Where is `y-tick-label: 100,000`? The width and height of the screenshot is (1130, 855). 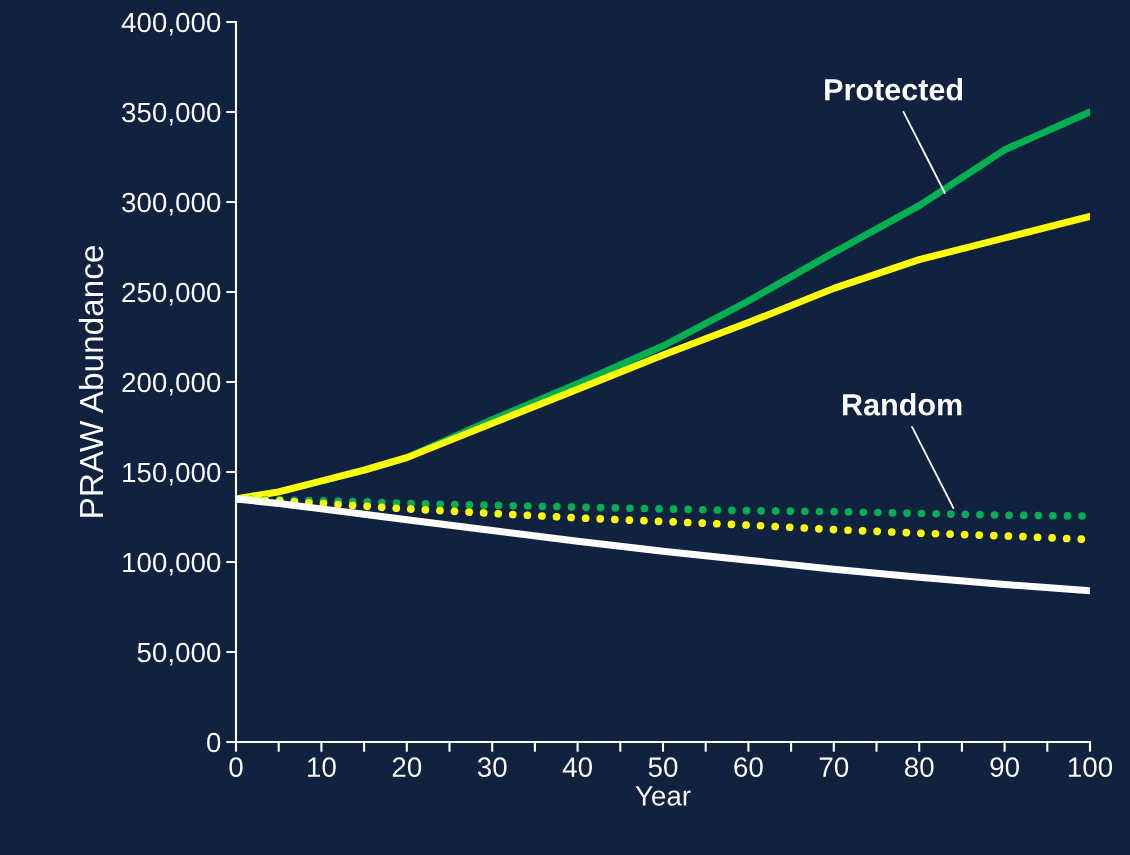 y-tick-label: 100,000 is located at coordinates (172, 564).